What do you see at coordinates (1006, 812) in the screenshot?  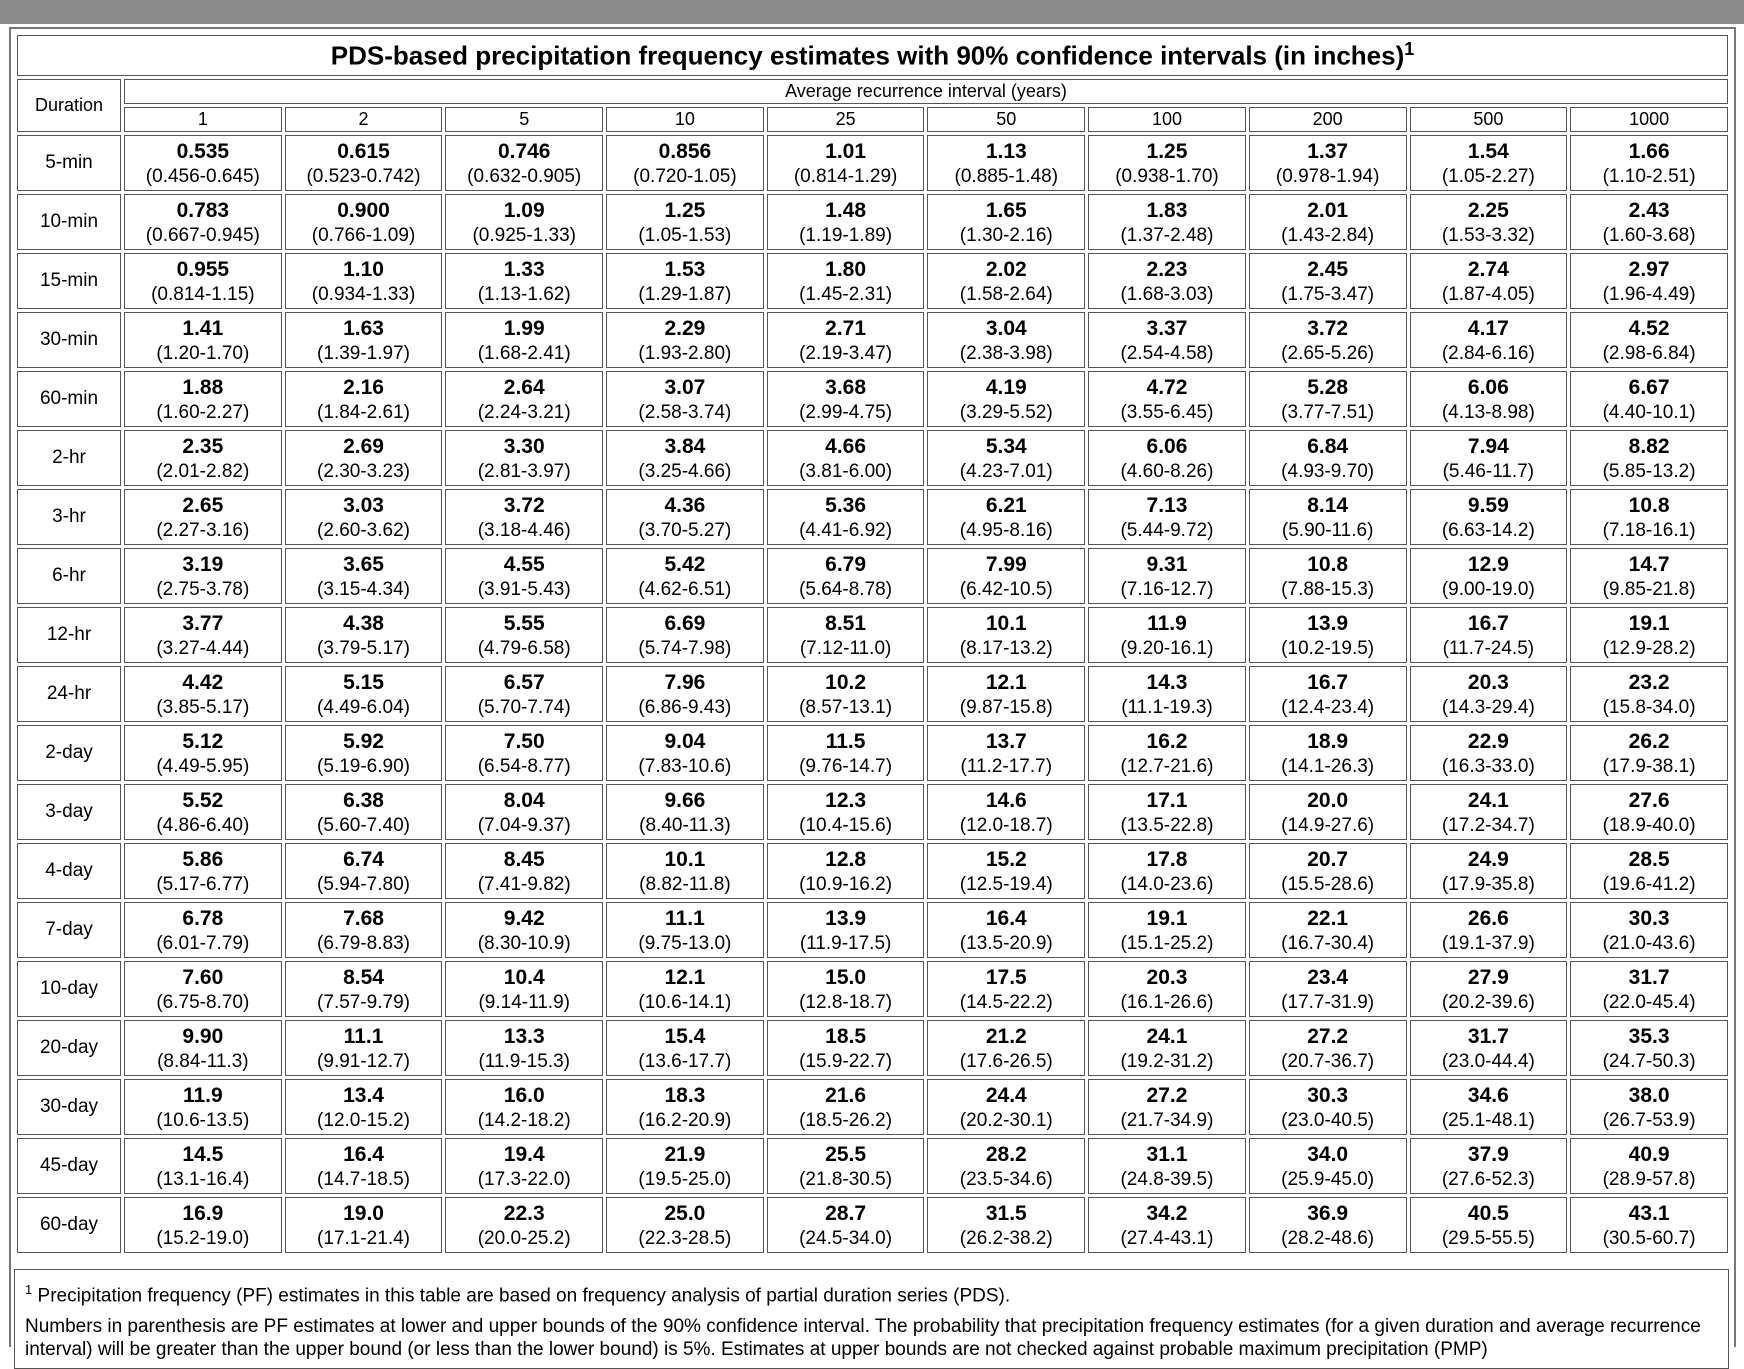 I see `estimate-cell: 14.6 (12.0-18.7)` at bounding box center [1006, 812].